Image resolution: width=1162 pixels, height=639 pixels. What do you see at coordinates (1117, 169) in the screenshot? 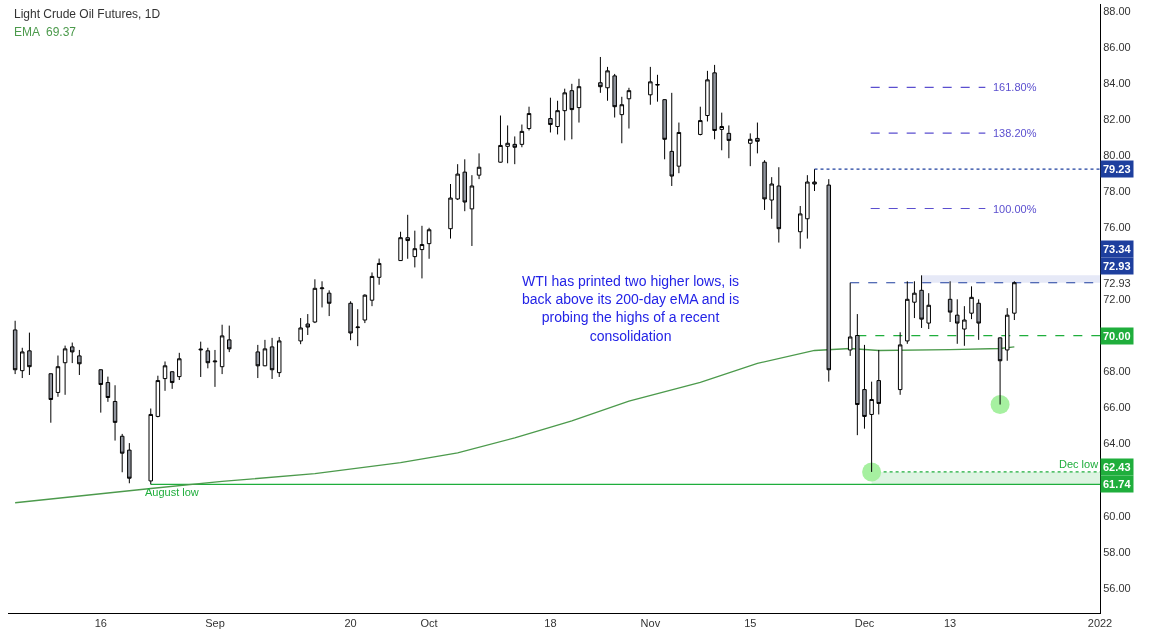
I see `ref-line-label: 79.23` at bounding box center [1117, 169].